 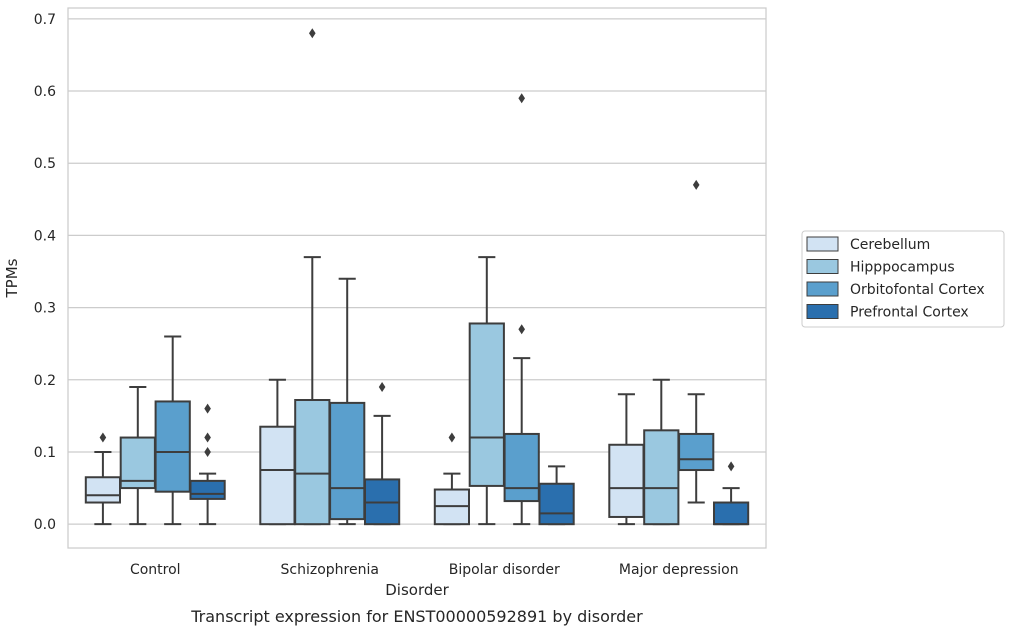 What do you see at coordinates (417, 590) in the screenshot?
I see `x-axis-label: Disorder` at bounding box center [417, 590].